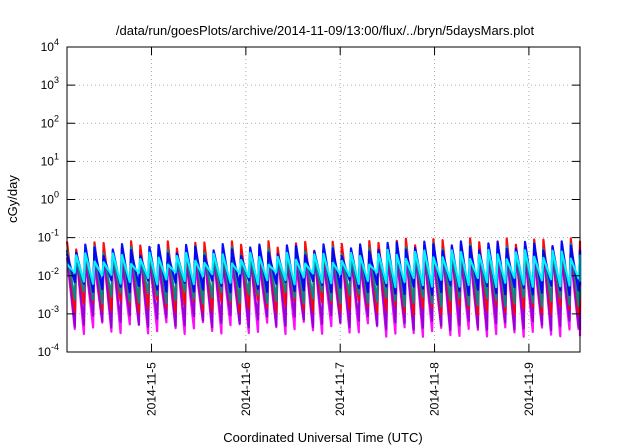 The height and width of the screenshot is (448, 640). Describe the element at coordinates (48, 274) in the screenshot. I see `y-tick-label: 10⁻²` at that location.